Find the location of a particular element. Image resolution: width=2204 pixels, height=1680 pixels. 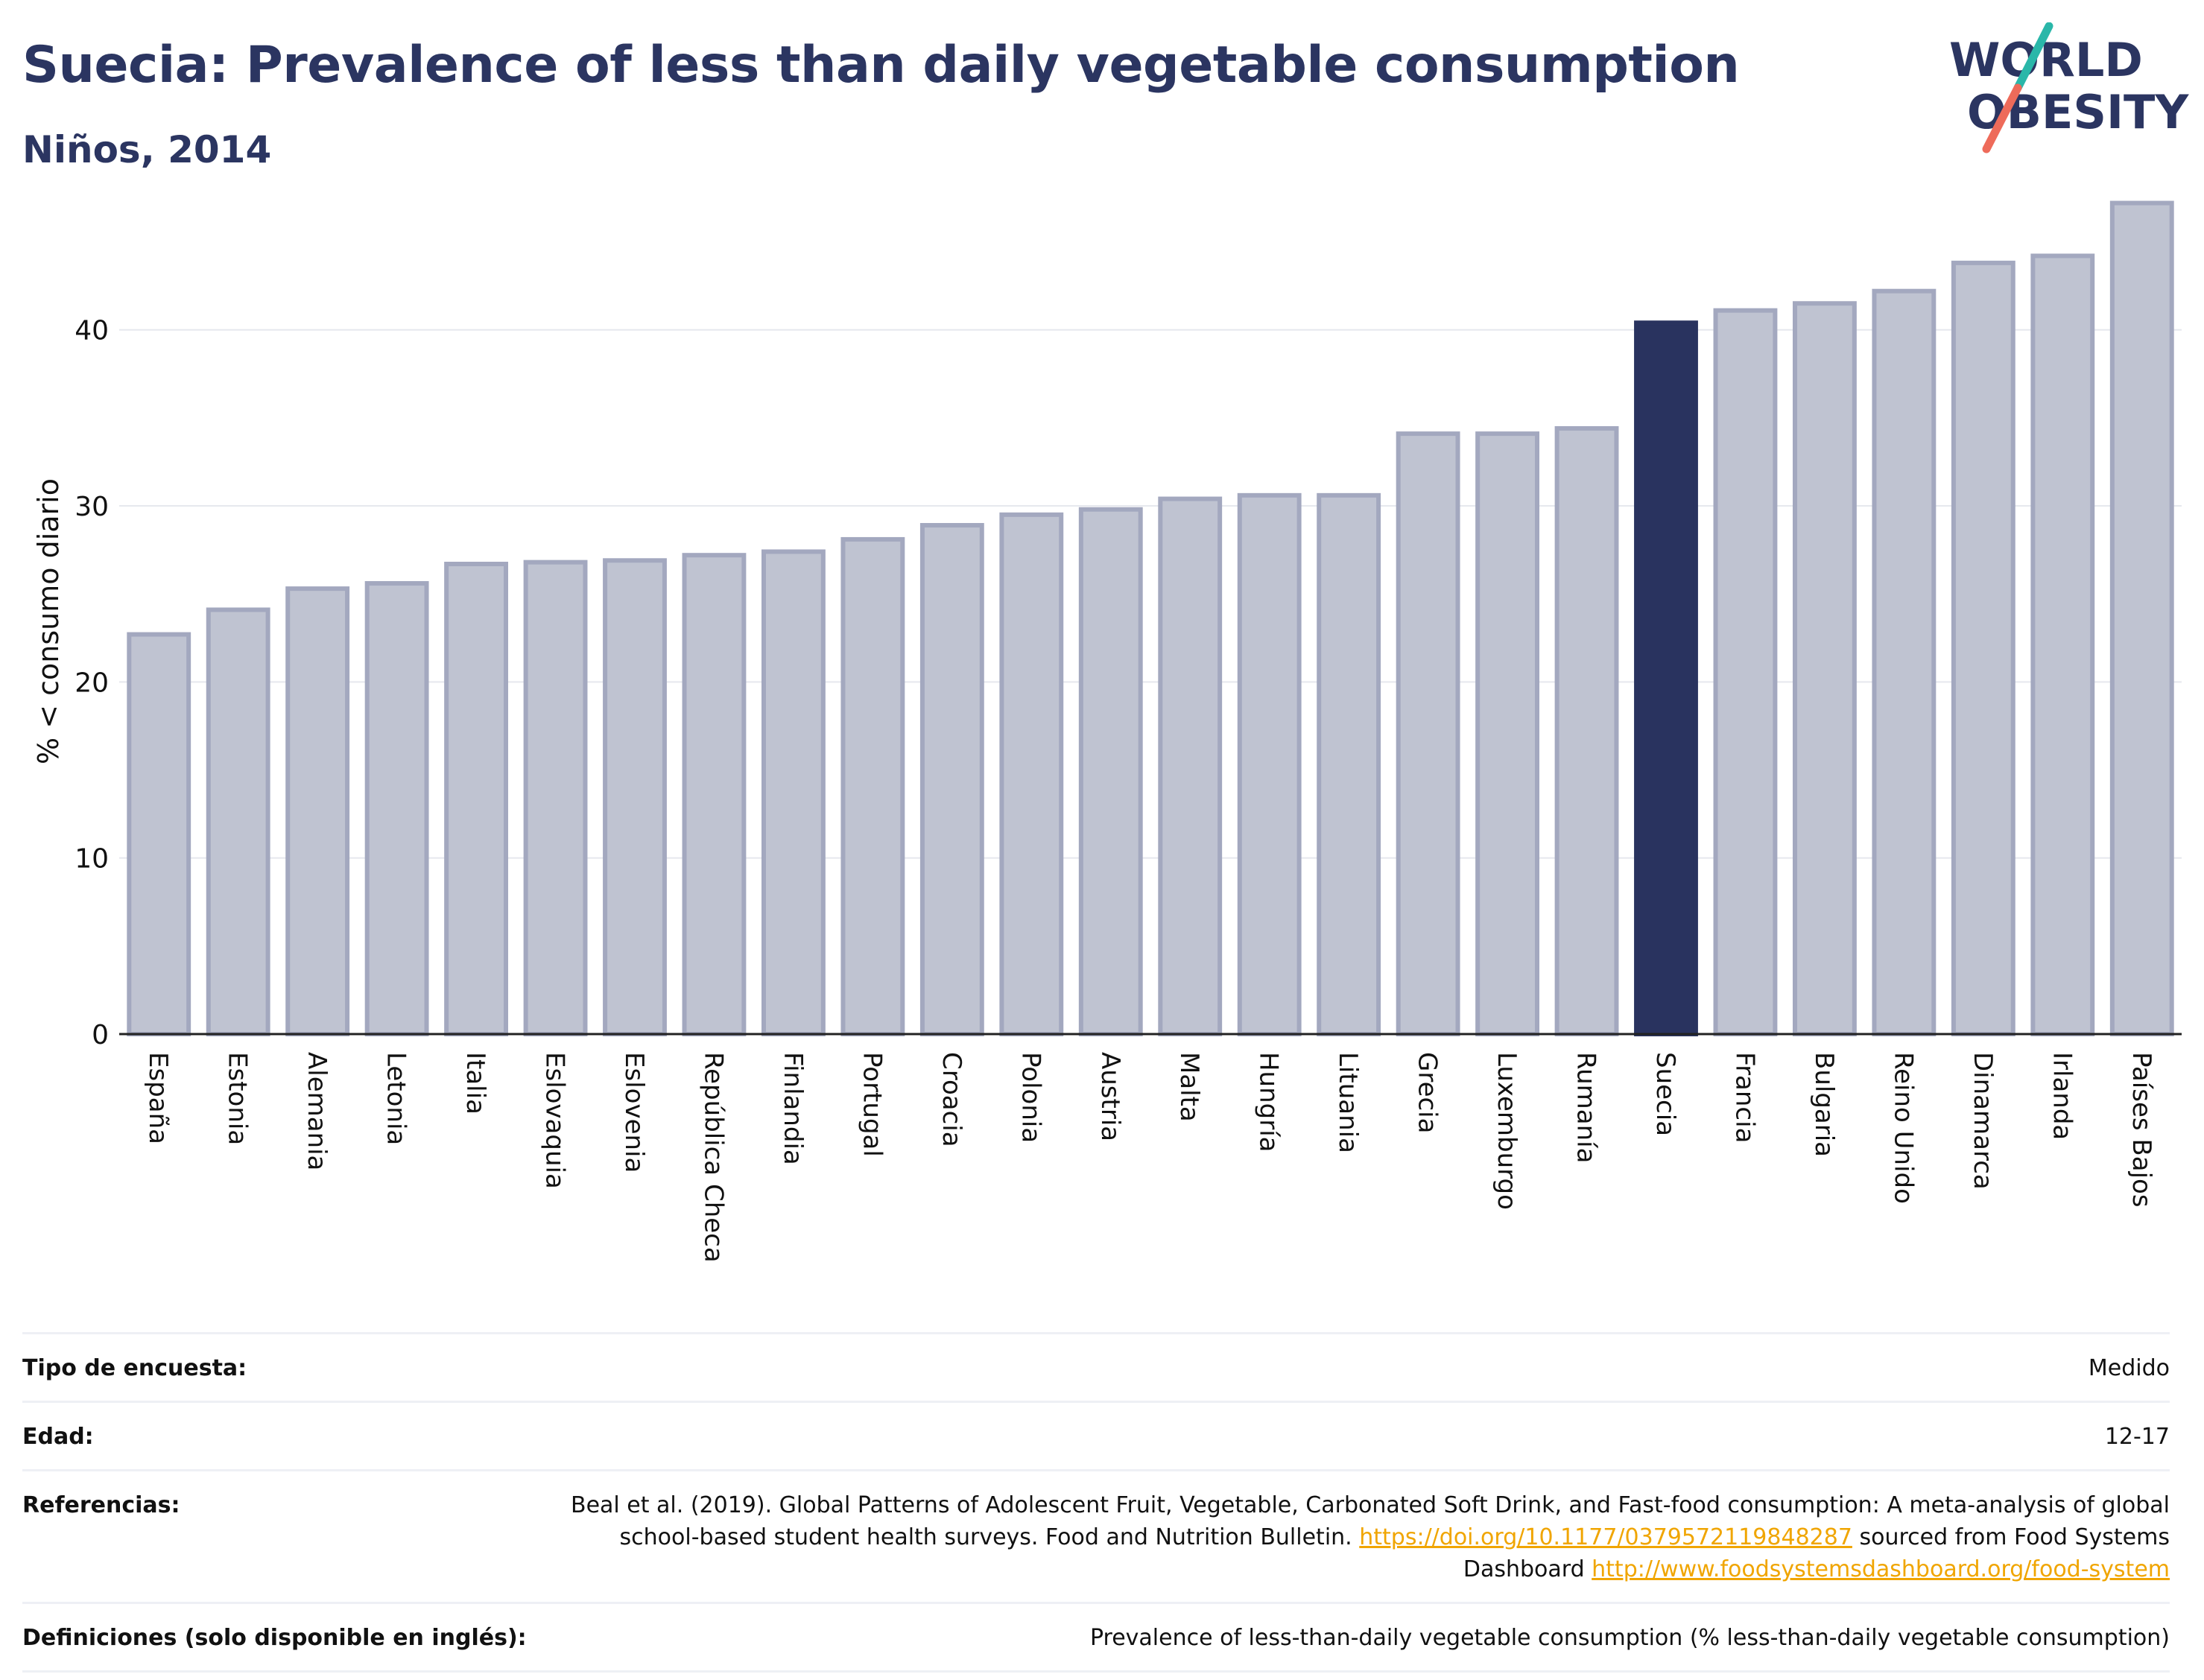

logo-slash-teal is located at coordinates (2033, 57).